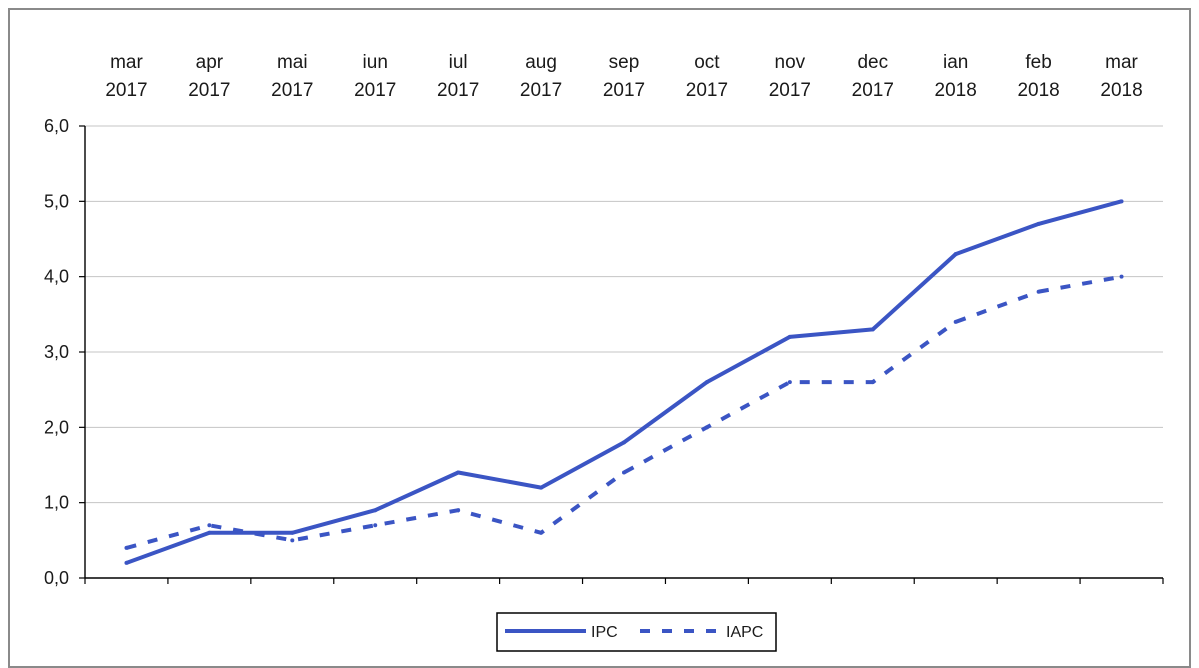 This screenshot has width=1199, height=668. I want to click on y-tick-label: 1,0, so click(56, 503).